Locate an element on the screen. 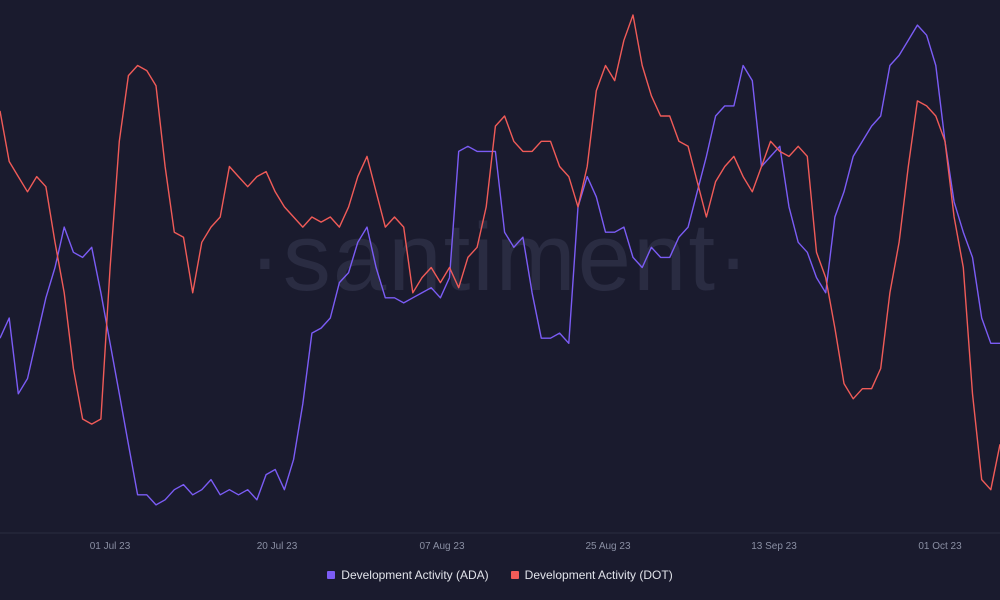 This screenshot has width=1000, height=600. x-tick-label: 01 Jul 23 is located at coordinates (110, 546).